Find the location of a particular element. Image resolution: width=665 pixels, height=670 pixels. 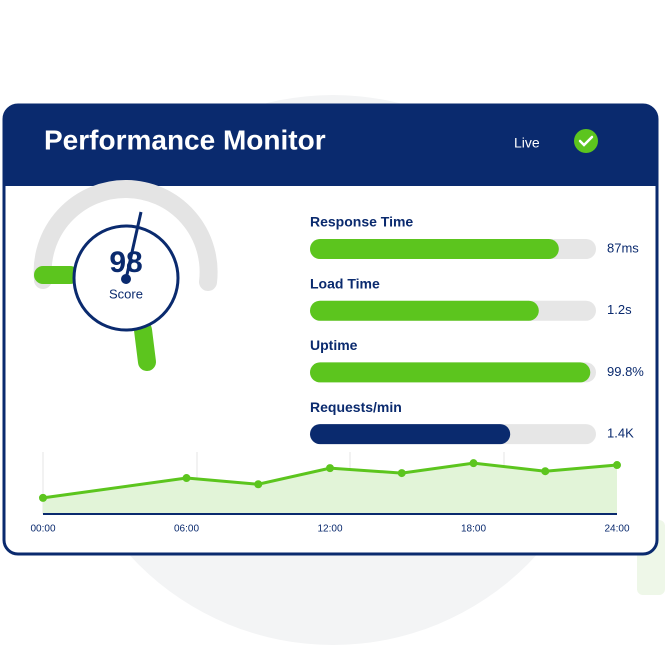

header-bar is located at coordinates (330, 145).